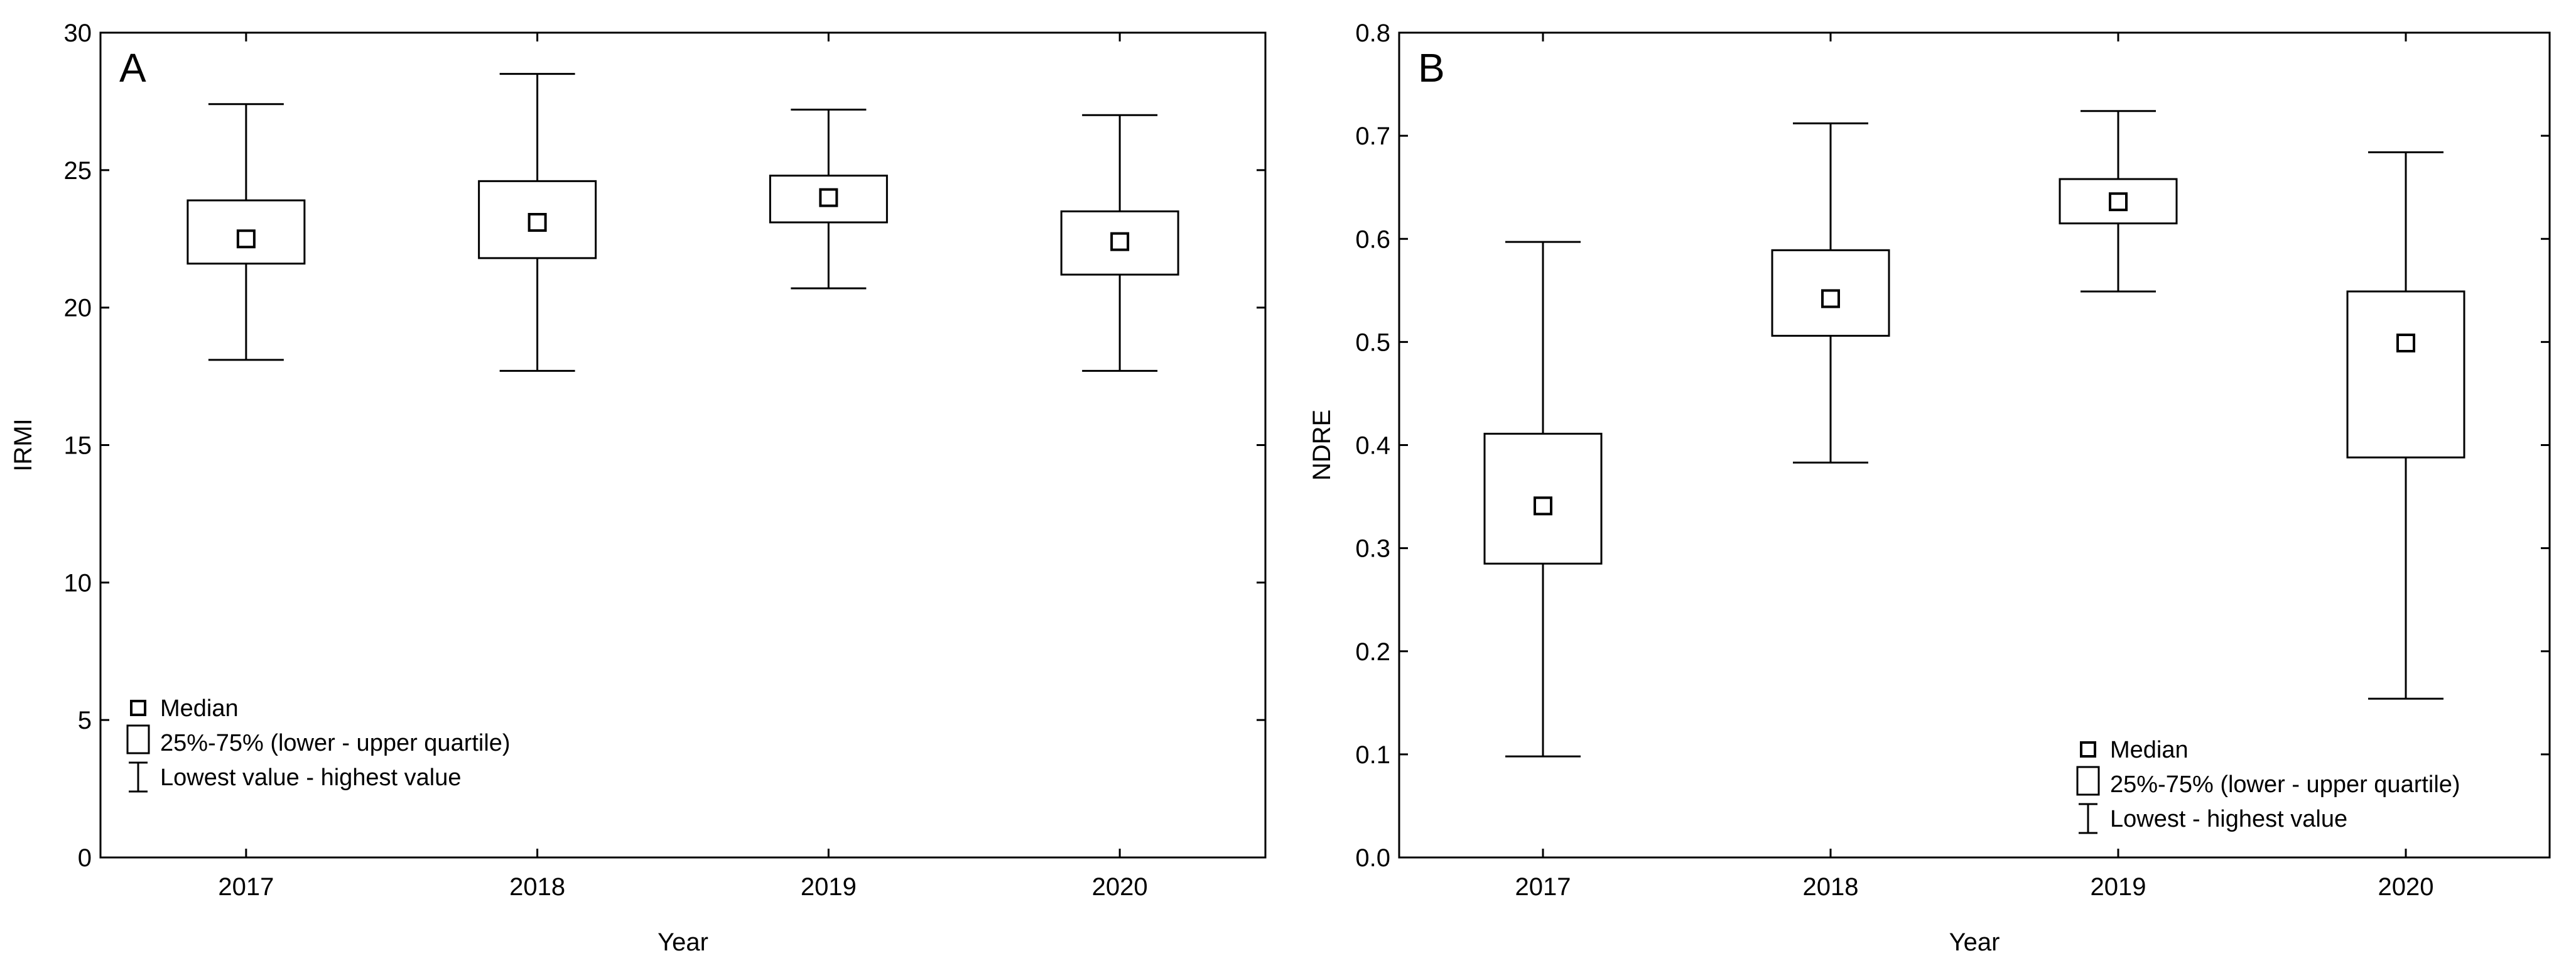  What do you see at coordinates (1373, 136) in the screenshot?
I see `y-tick-label: 0.7` at bounding box center [1373, 136].